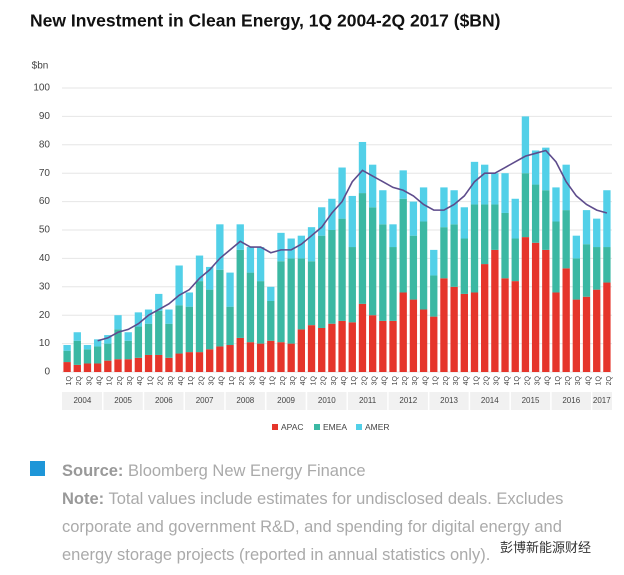 This screenshot has width=624, height=575. Describe the element at coordinates (47, 372) in the screenshot. I see `y-tick-label: 0` at that location.